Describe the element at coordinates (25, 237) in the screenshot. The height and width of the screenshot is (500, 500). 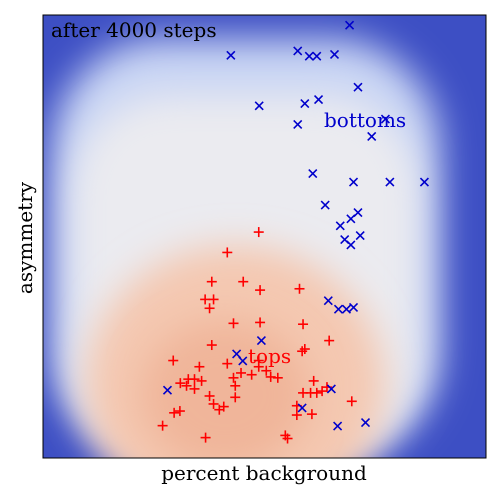
I see `y-axis-label: asymmetry` at that location.